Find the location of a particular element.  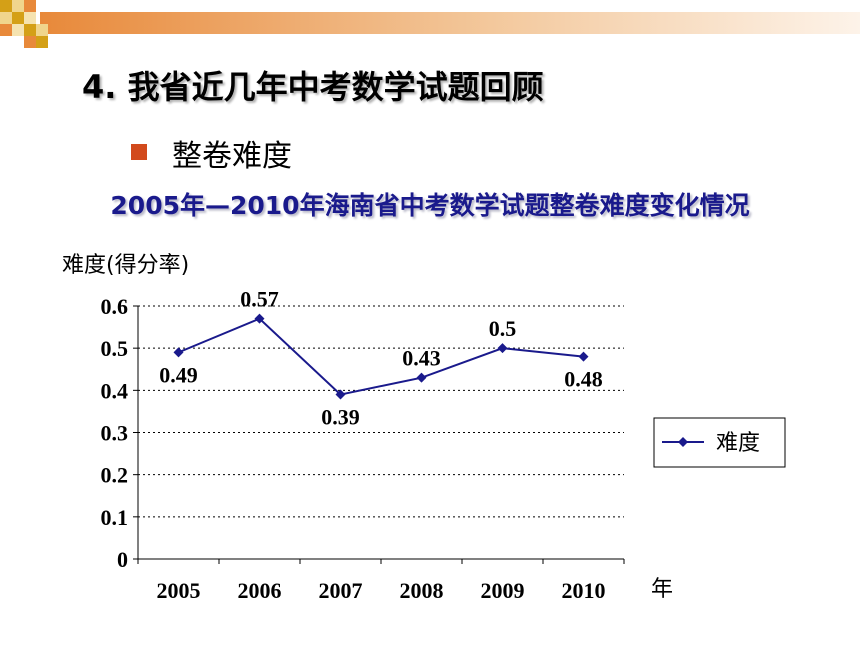

x-tick-label: 2009 is located at coordinates (503, 590).